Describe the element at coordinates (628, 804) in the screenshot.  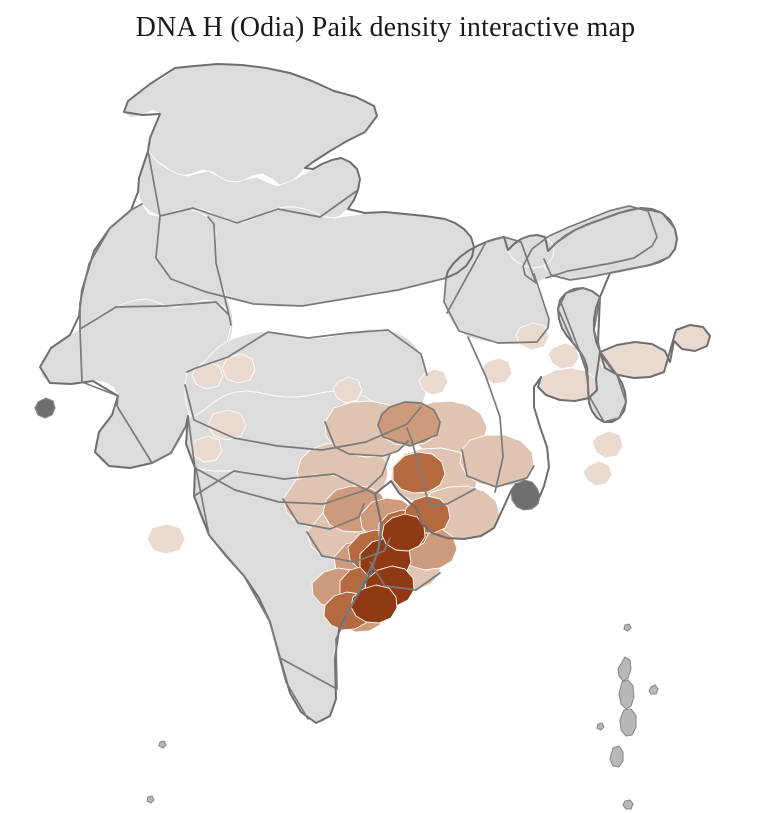
I see `island-car-nicobar` at that location.